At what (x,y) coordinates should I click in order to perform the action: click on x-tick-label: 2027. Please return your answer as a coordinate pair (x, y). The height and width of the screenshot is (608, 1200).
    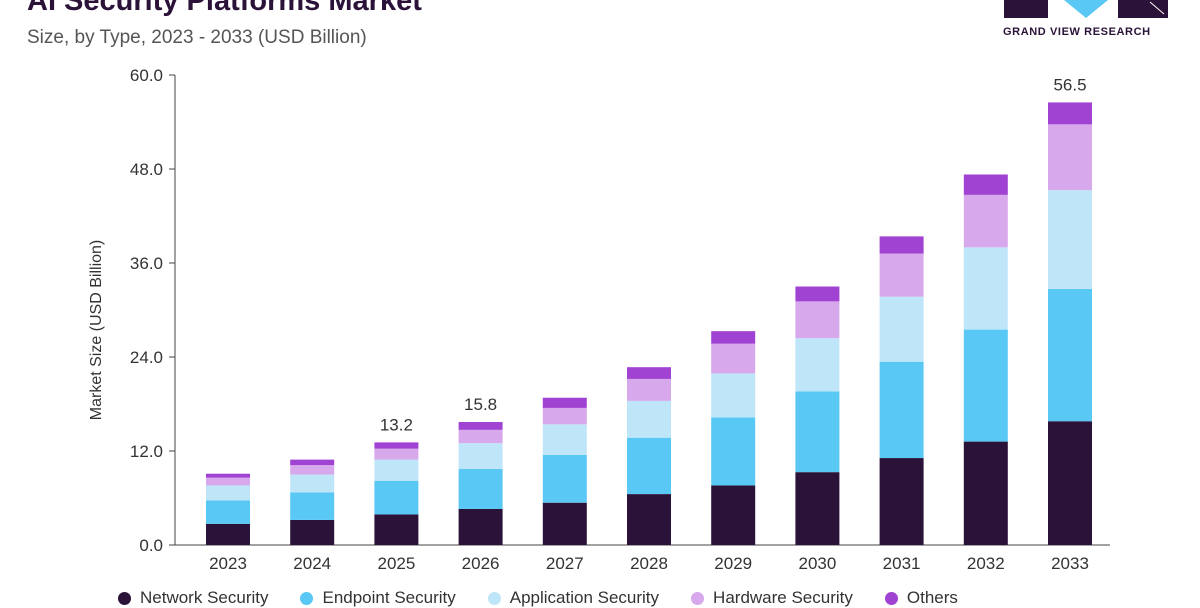
    Looking at the image, I should click on (565, 563).